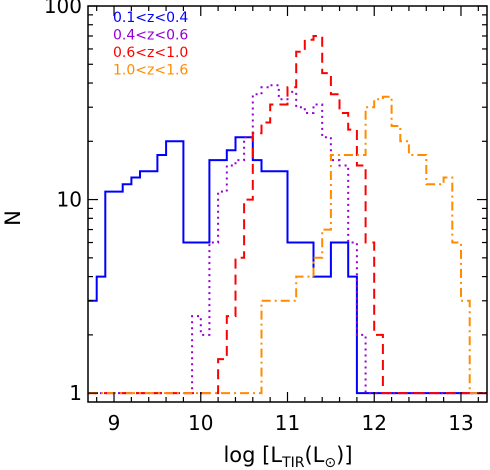 This screenshot has height=470, width=490. Describe the element at coordinates (114, 423) in the screenshot. I see `x-tick-label: 9` at that location.